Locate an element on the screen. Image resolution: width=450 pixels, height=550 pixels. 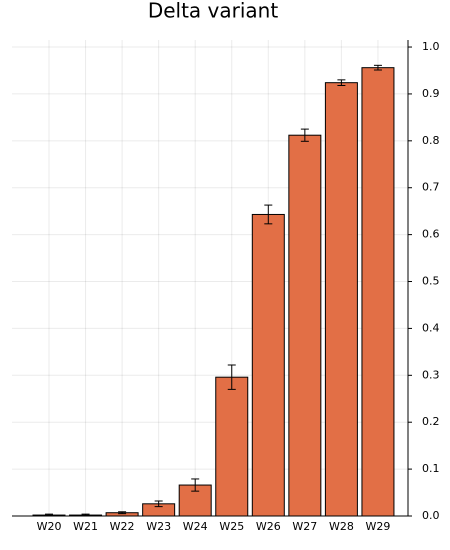
x-tick-label: W26 is located at coordinates (268, 526).